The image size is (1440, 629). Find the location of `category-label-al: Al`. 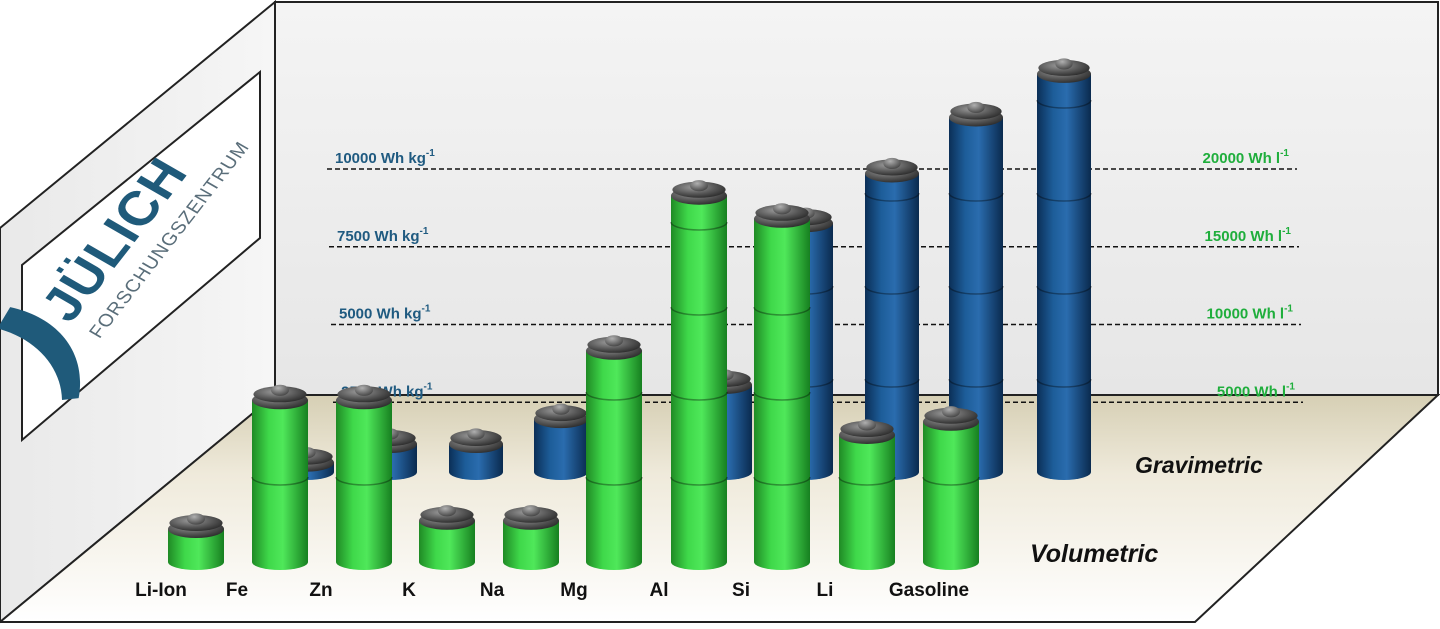

category-label-al: Al is located at coordinates (659, 590).